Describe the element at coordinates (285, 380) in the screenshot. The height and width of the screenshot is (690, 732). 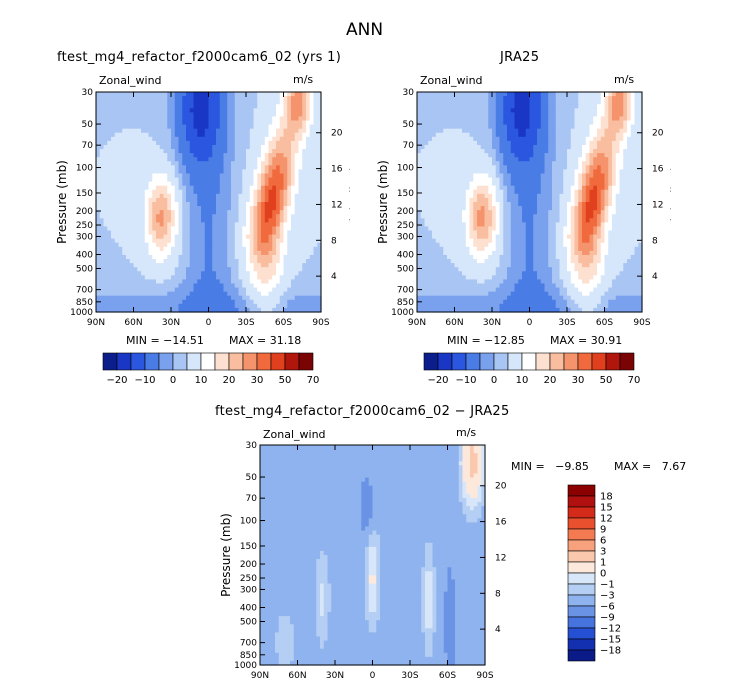
I see `colorbar-label: 50` at that location.